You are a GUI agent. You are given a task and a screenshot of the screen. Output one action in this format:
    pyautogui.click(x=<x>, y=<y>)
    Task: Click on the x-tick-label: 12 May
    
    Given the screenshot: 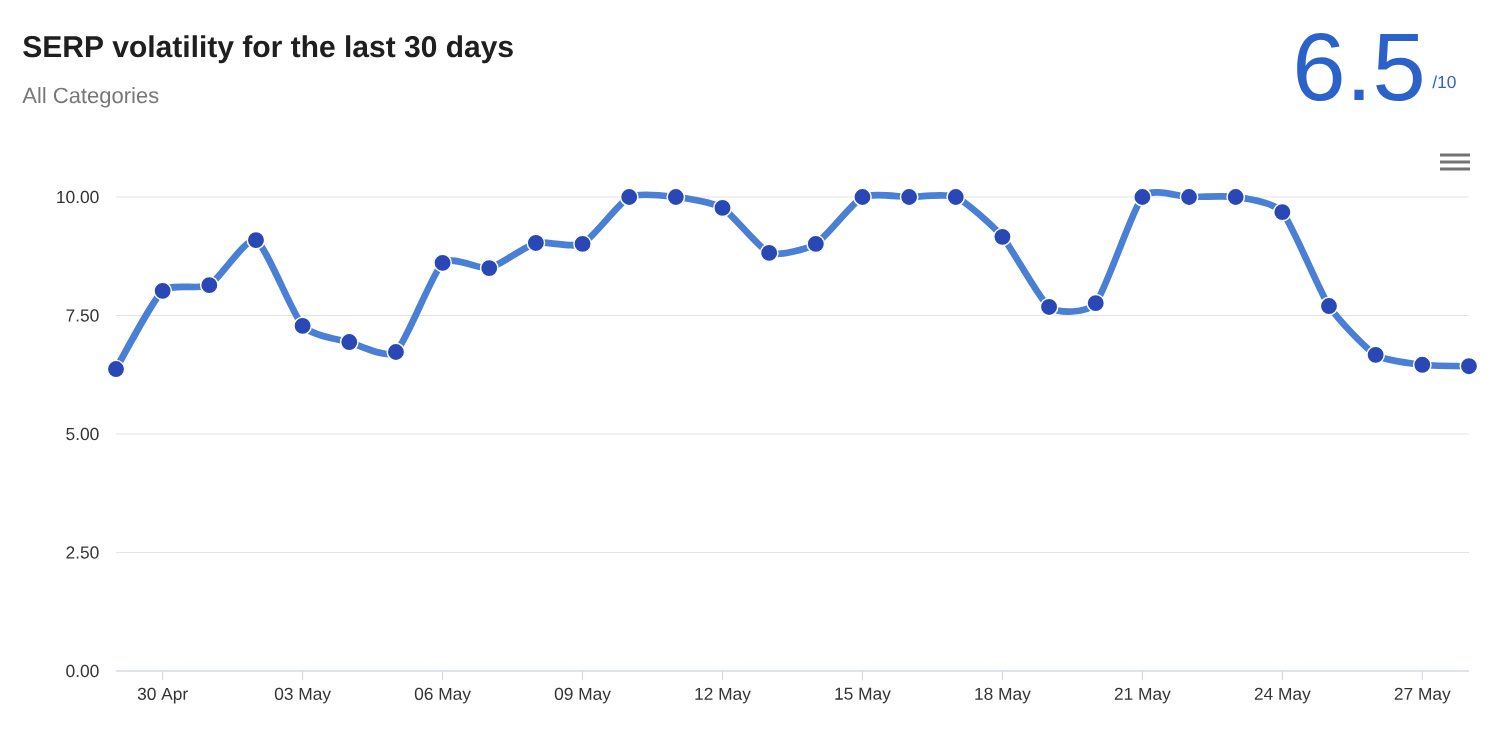 What is the action you would take?
    pyautogui.click(x=723, y=695)
    